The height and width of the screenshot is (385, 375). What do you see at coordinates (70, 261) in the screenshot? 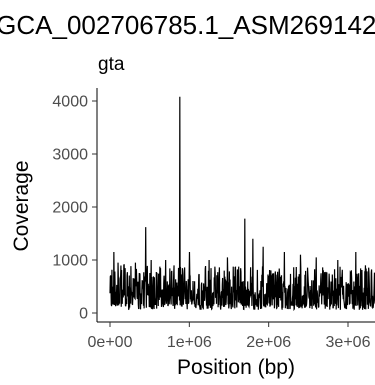
I see `y-tick-label: 1000` at bounding box center [70, 261].